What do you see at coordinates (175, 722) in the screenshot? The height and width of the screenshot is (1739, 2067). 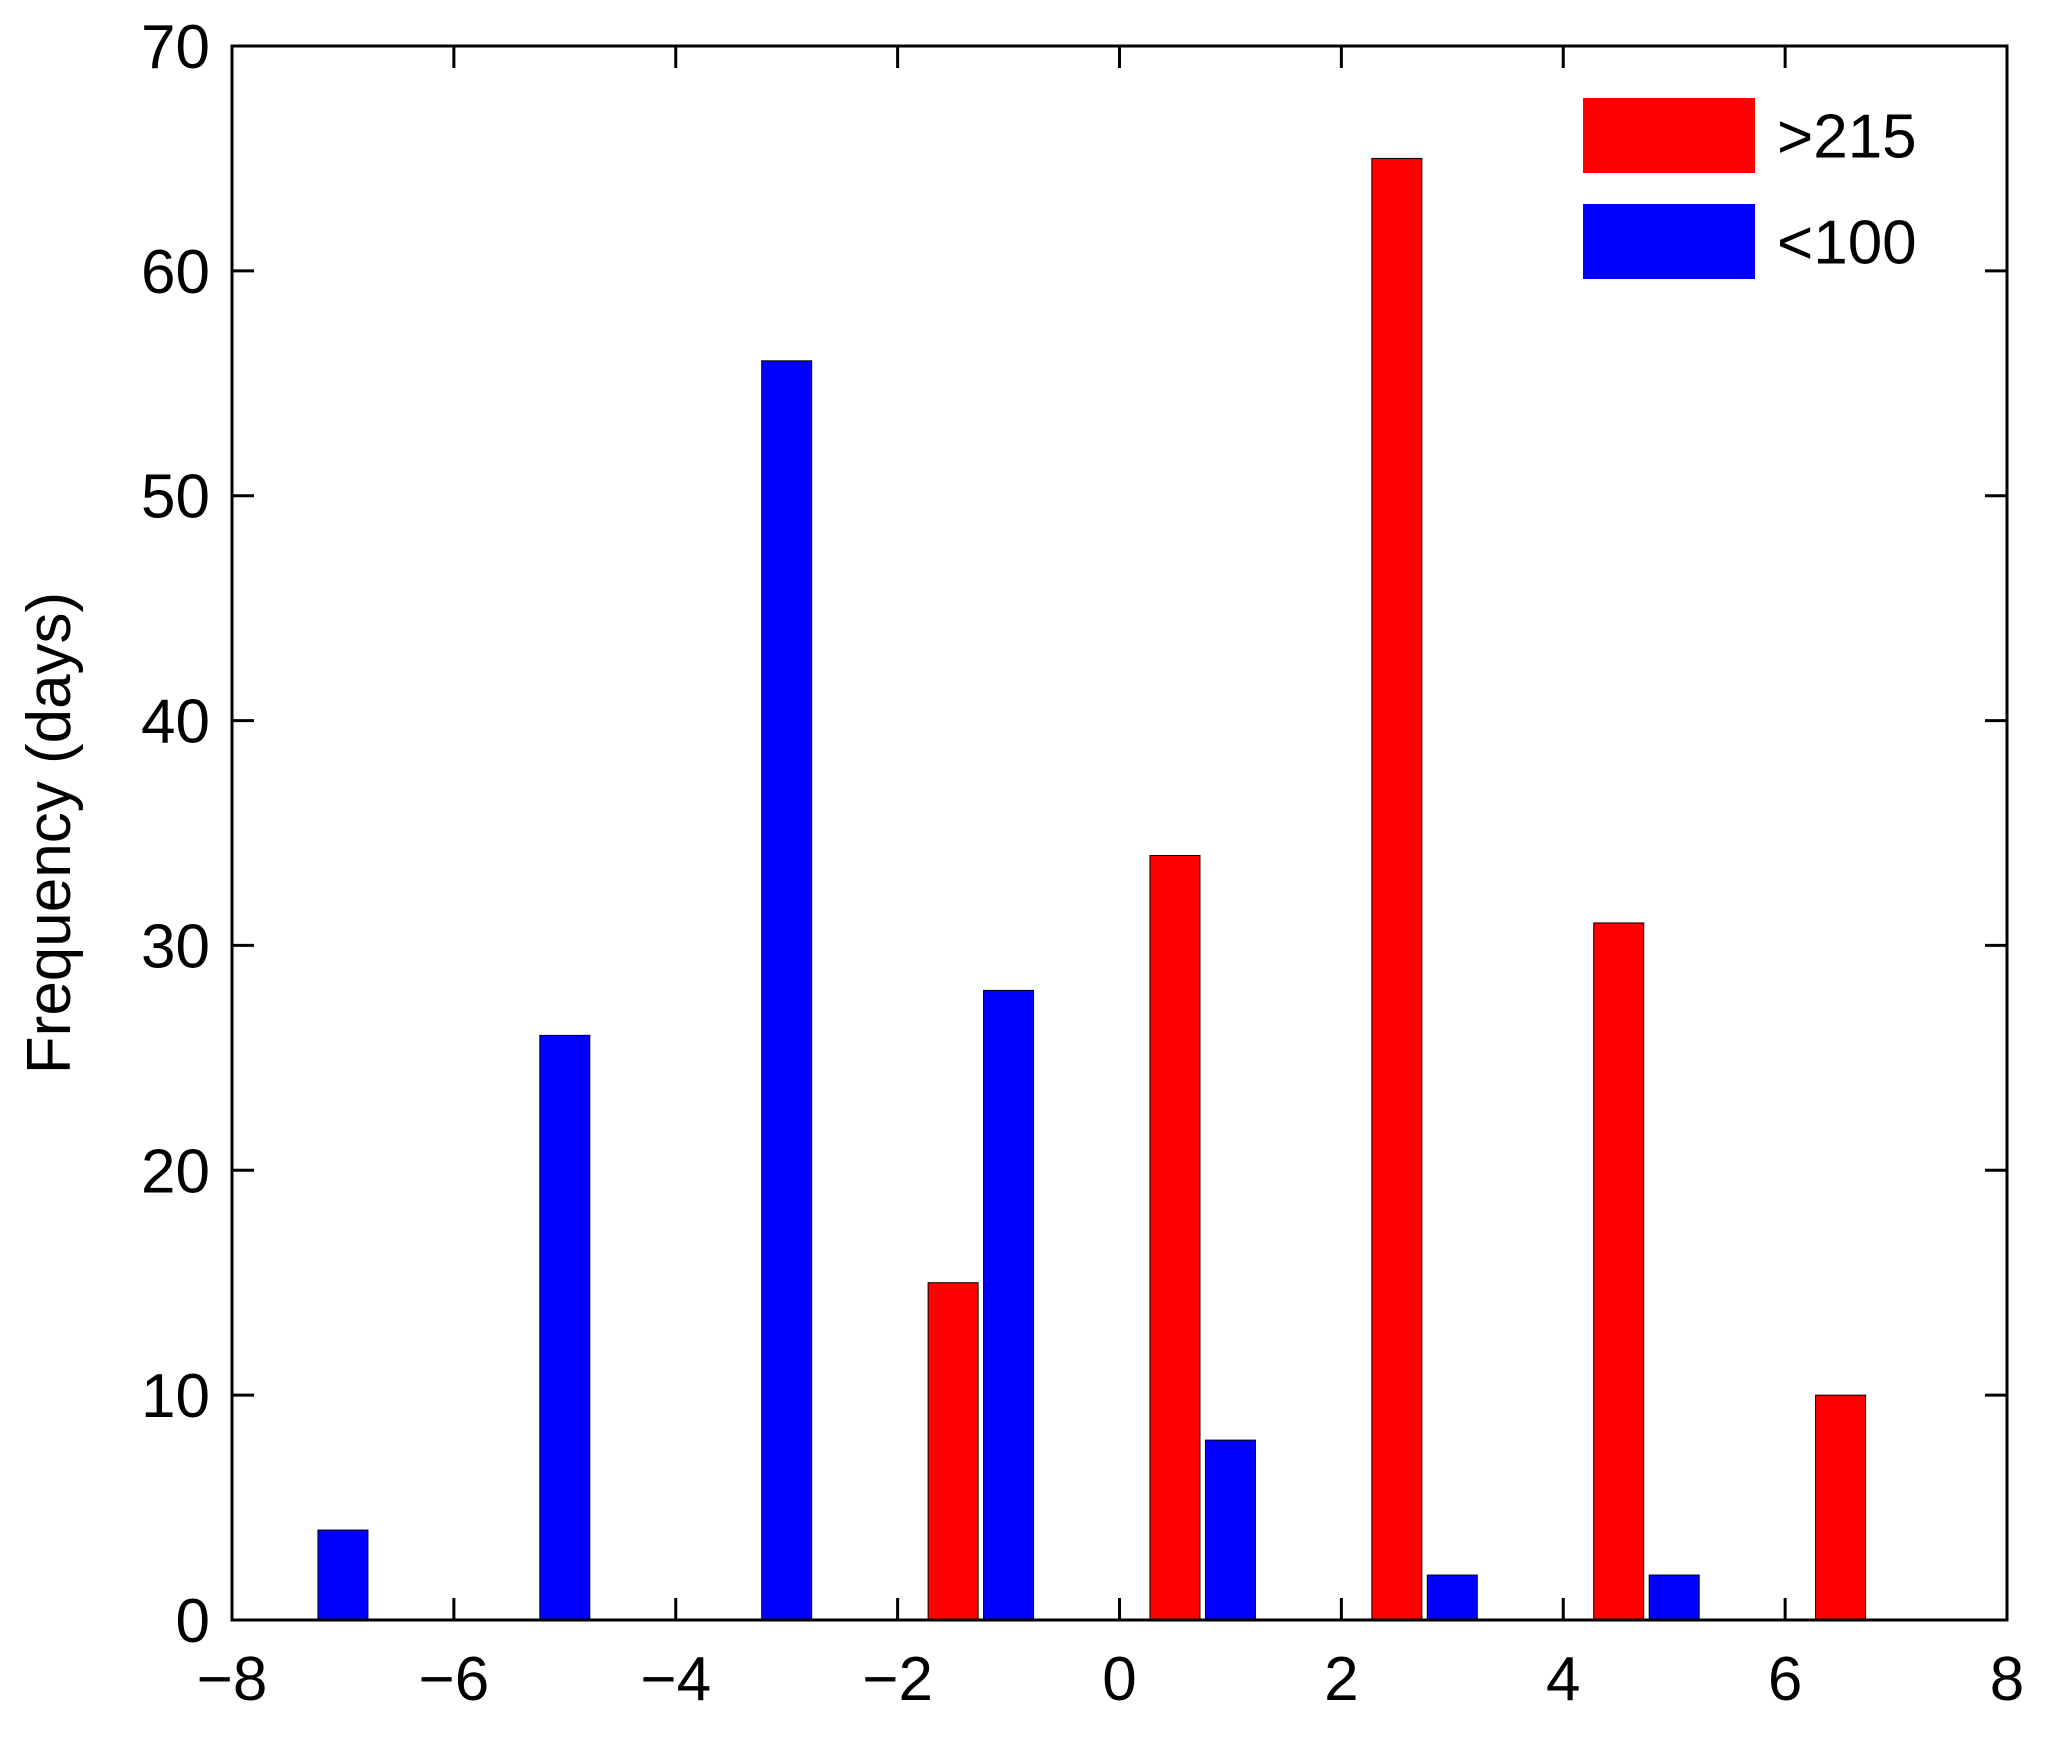 I see `y-tick-label: 40` at bounding box center [175, 722].